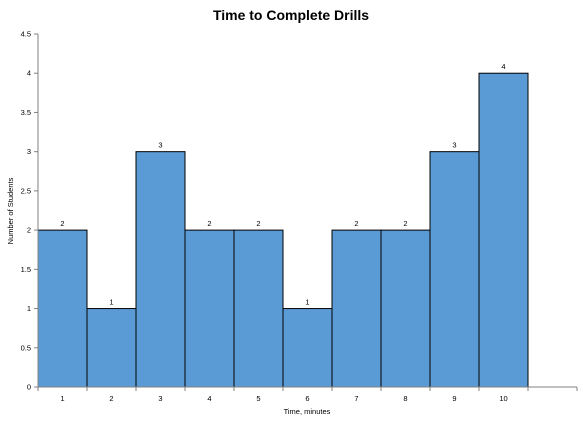 The width and height of the screenshot is (583, 421). Describe the element at coordinates (26, 269) in the screenshot. I see `y-tick-label: 1.5` at that location.